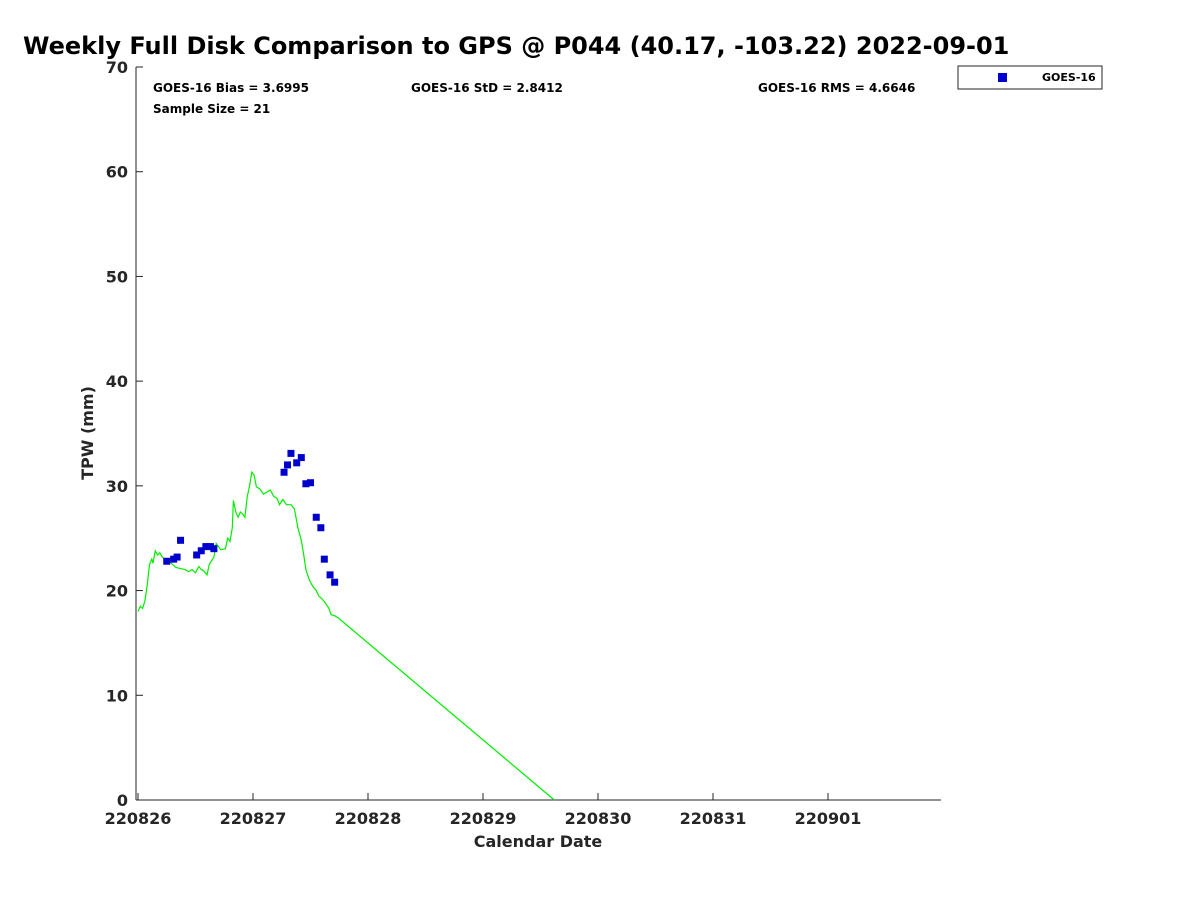 The image size is (1200, 900). Describe the element at coordinates (251, 517) in the screenshot. I see `goes16-series-markers` at that location.